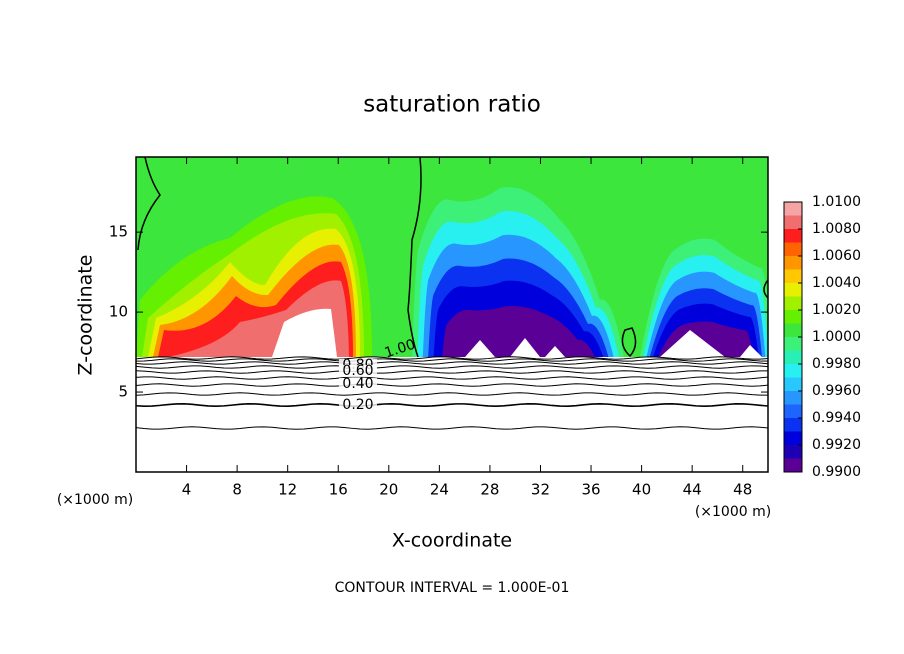  I want to click on x-tick-label: 24, so click(439, 490).